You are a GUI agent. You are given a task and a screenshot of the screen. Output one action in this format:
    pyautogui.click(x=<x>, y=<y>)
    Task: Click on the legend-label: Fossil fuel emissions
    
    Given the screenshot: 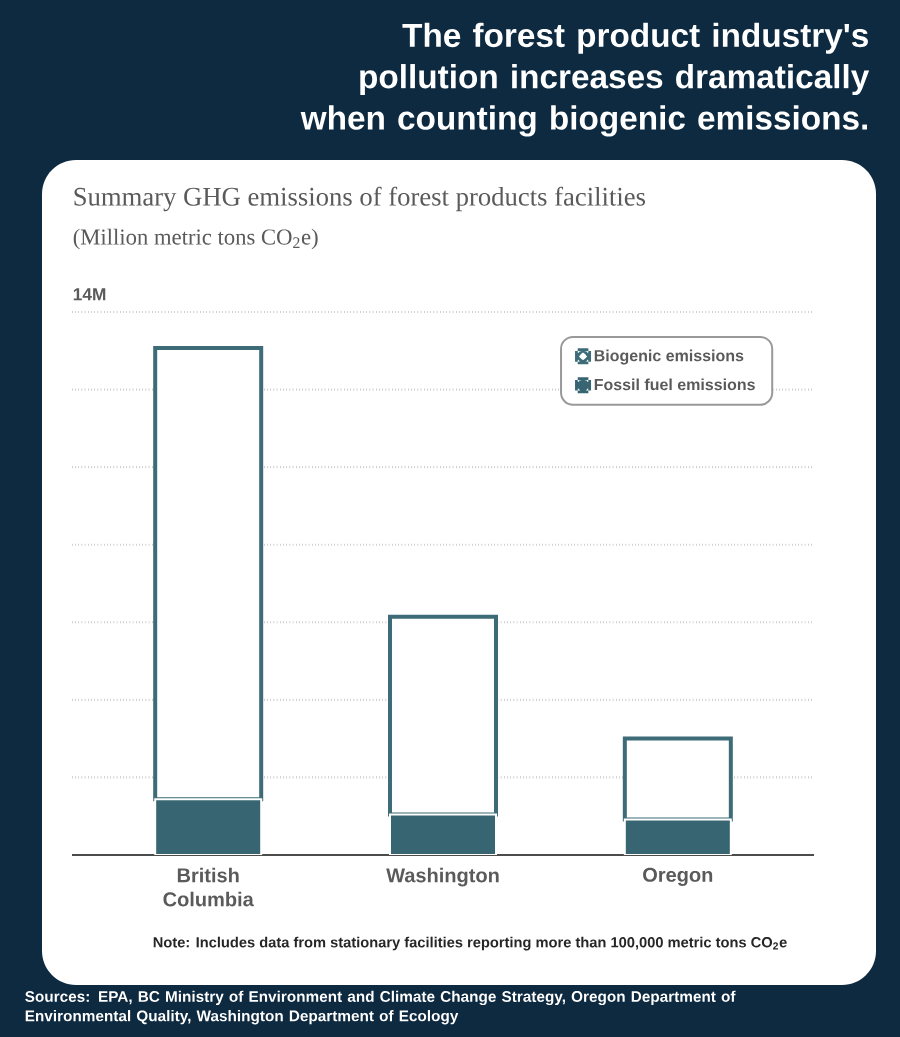 What is the action you would take?
    pyautogui.click(x=674, y=384)
    